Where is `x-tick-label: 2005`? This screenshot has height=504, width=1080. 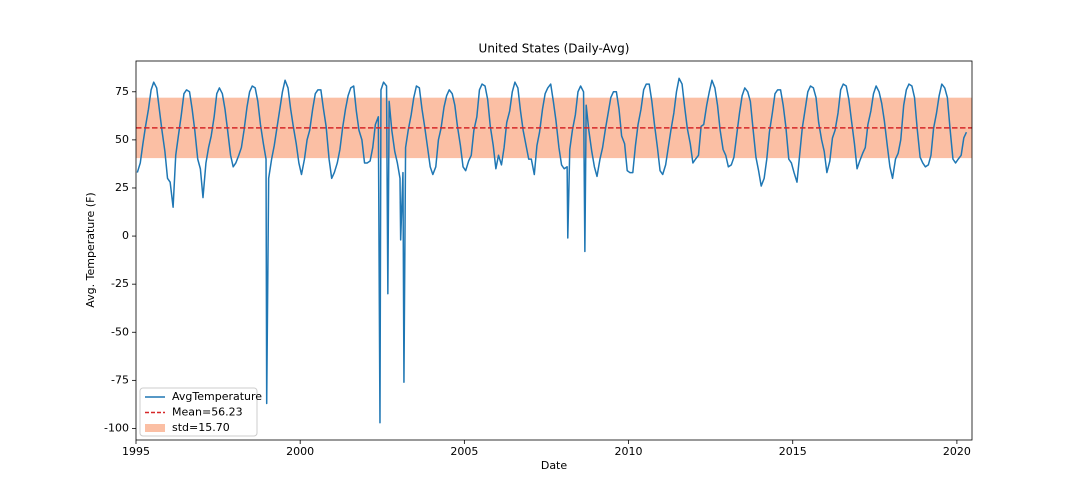 x-tick-label: 2005 is located at coordinates (464, 451).